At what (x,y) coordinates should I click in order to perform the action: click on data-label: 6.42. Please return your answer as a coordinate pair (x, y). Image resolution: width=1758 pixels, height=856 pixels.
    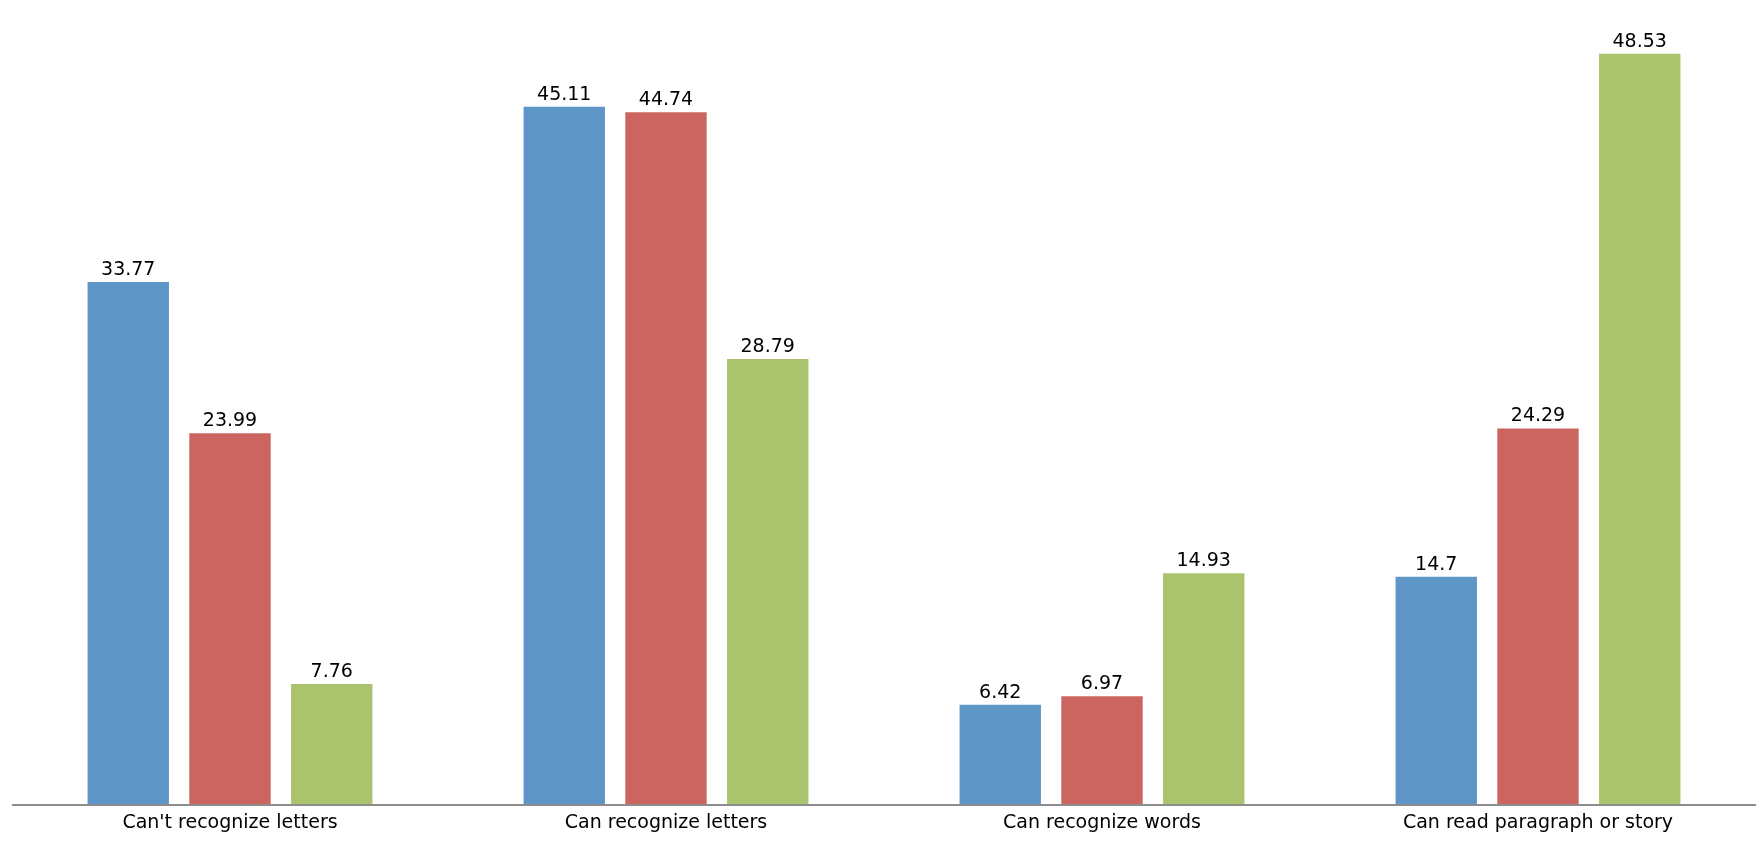
    Looking at the image, I should click on (1000, 690).